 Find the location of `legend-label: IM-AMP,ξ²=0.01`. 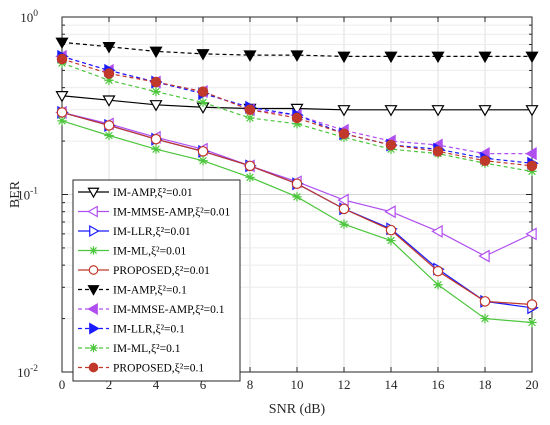

legend-label: IM-AMP,ξ²=0.01 is located at coordinates (153, 193).